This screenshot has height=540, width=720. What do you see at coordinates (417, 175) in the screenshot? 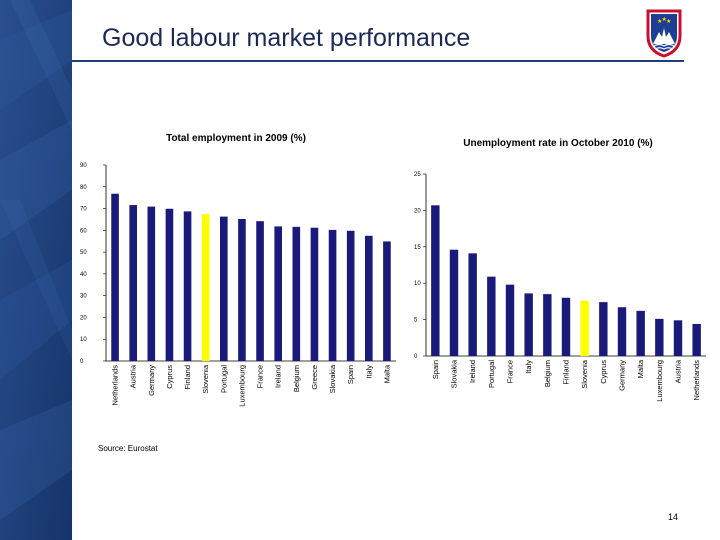
I see `y-tick-label: 25` at bounding box center [417, 175].